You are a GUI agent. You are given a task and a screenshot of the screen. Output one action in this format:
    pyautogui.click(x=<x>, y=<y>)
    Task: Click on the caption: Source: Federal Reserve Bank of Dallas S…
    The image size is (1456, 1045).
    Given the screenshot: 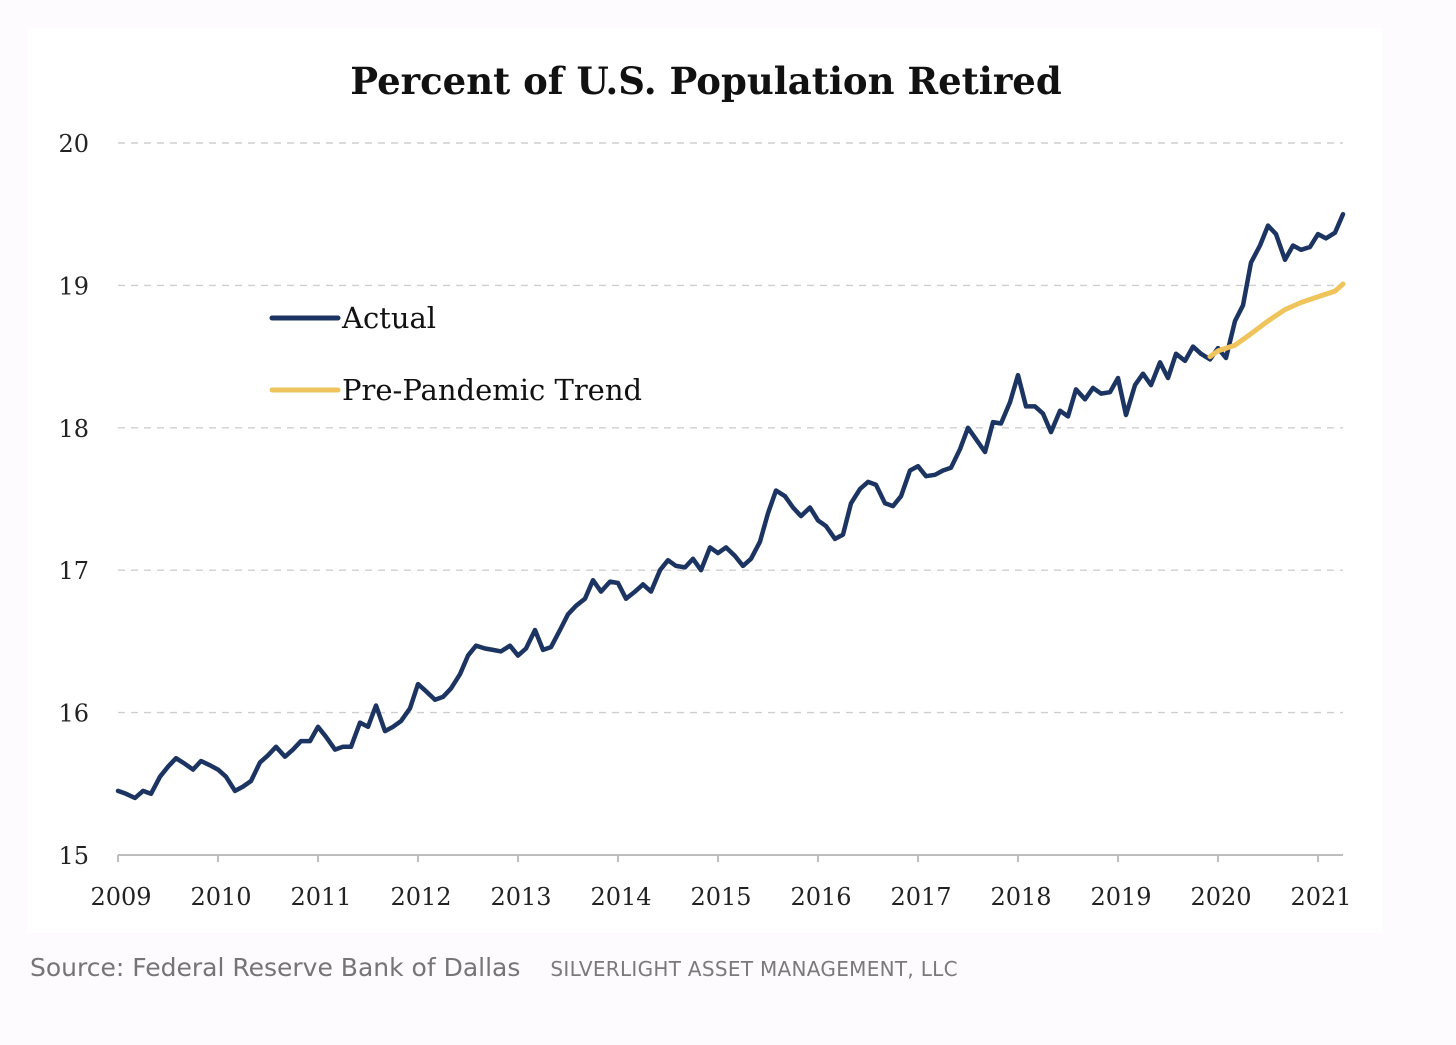 What is the action you would take?
    pyautogui.click(x=494, y=973)
    